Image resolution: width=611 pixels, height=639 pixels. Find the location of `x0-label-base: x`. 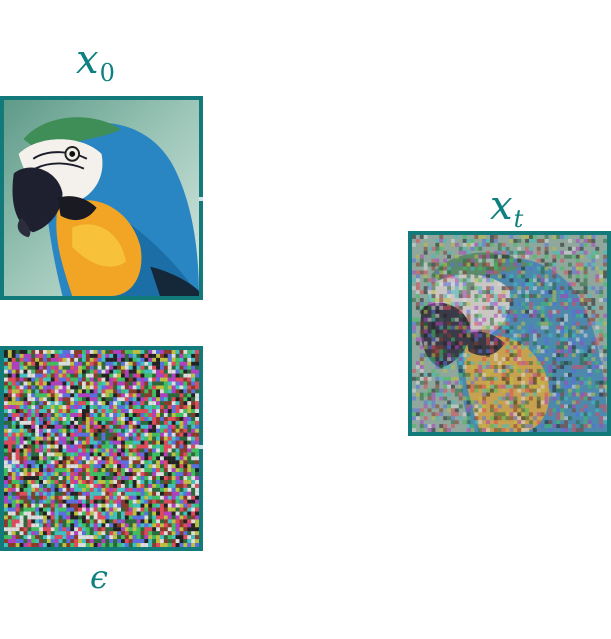

x0-label-base: x is located at coordinates (87, 60).